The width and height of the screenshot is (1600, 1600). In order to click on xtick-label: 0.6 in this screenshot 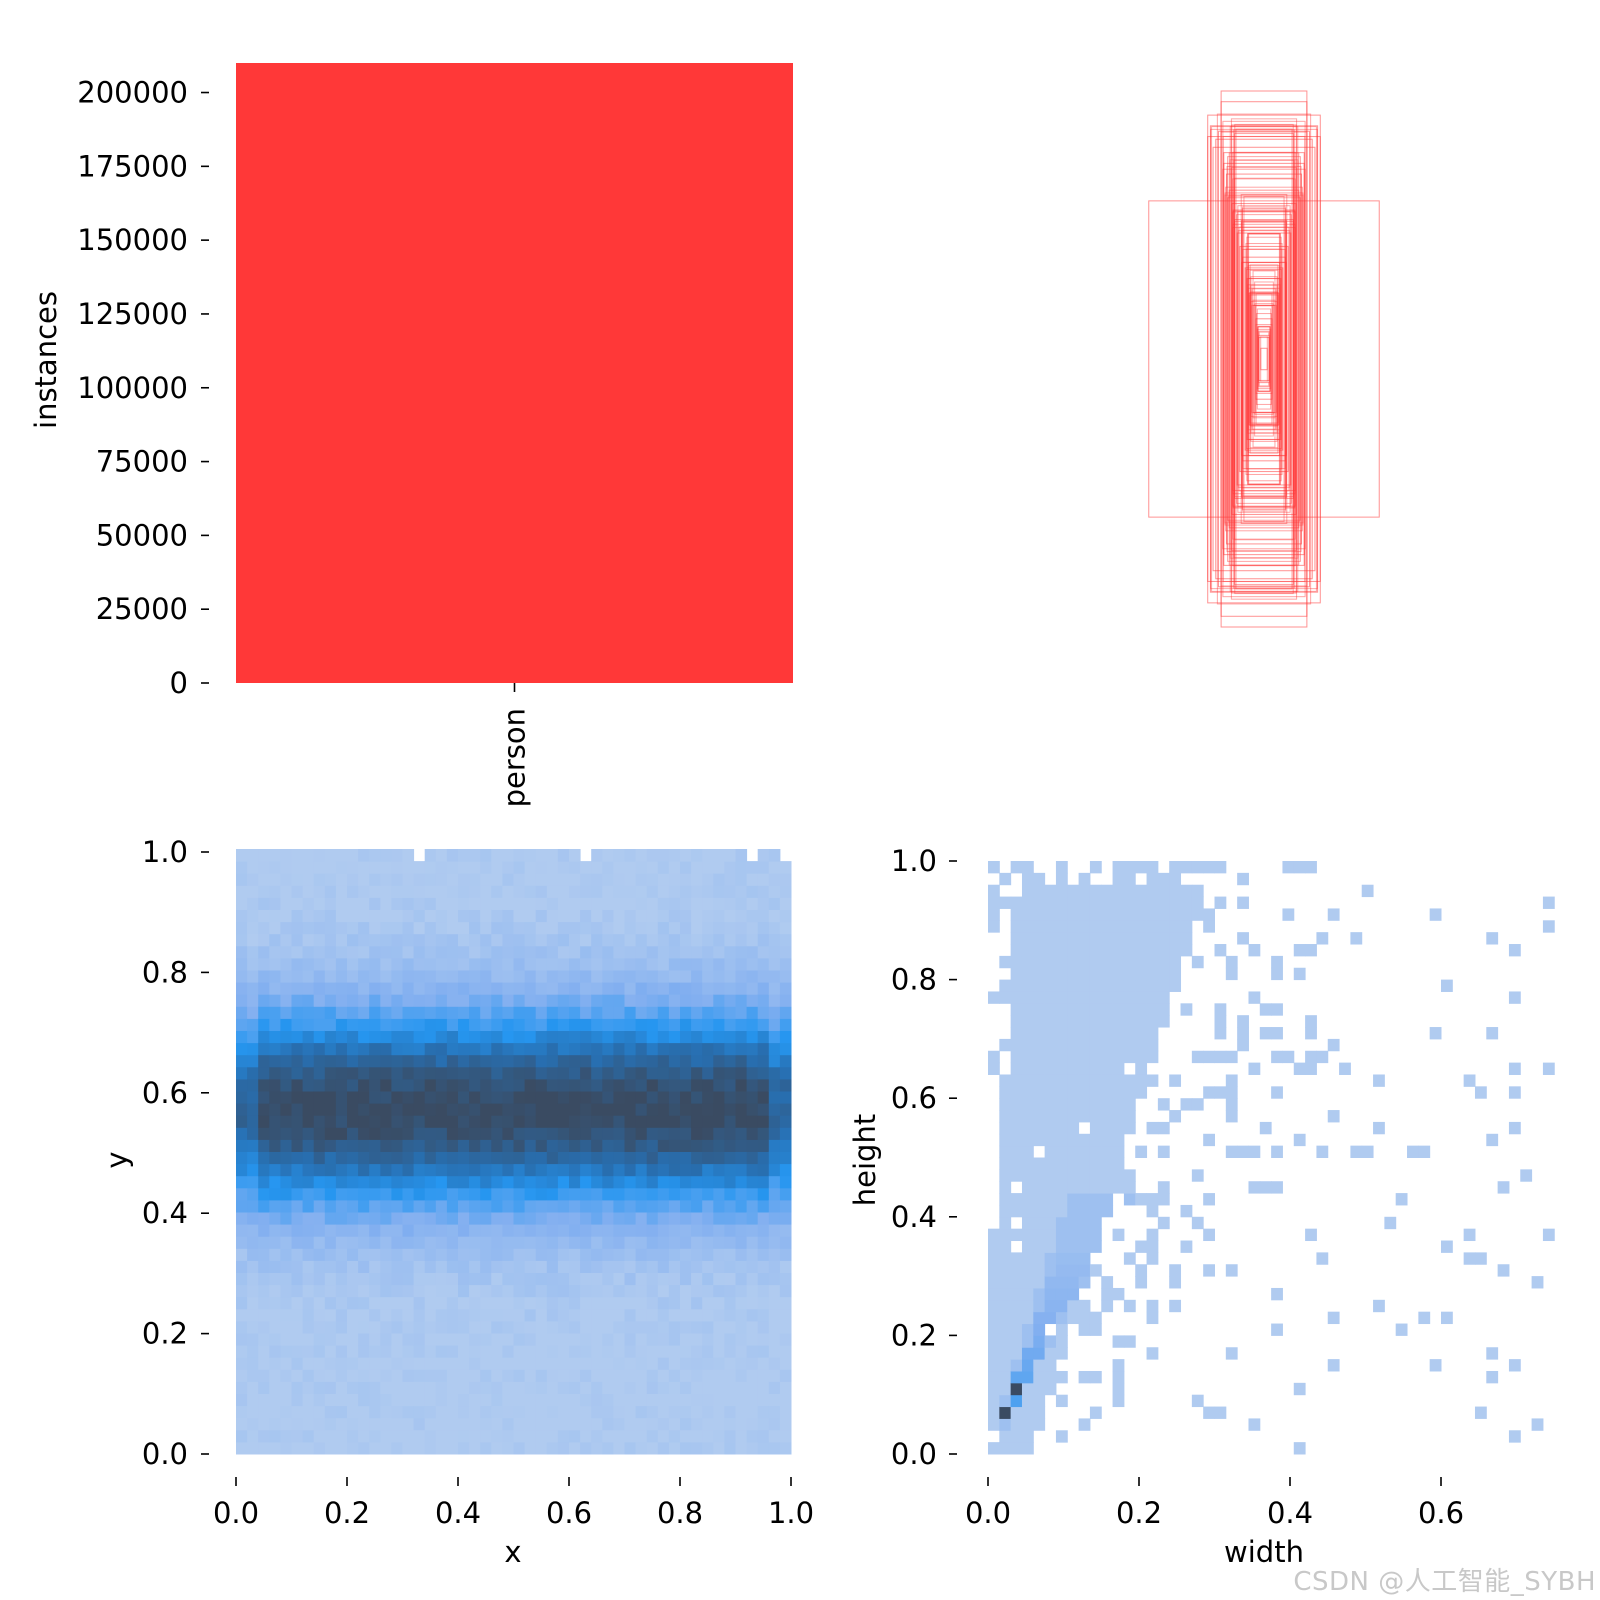, I will do `click(1441, 1513)`.